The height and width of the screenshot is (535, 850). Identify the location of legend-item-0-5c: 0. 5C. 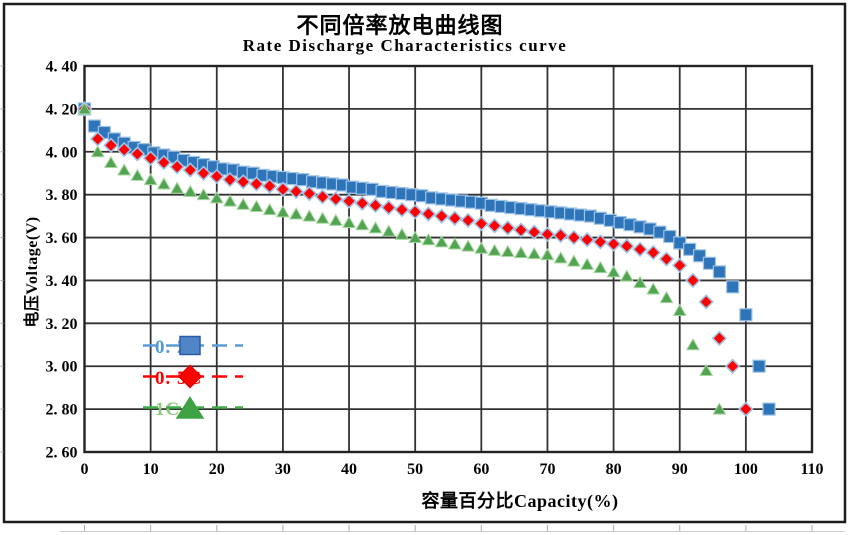
(248, 378).